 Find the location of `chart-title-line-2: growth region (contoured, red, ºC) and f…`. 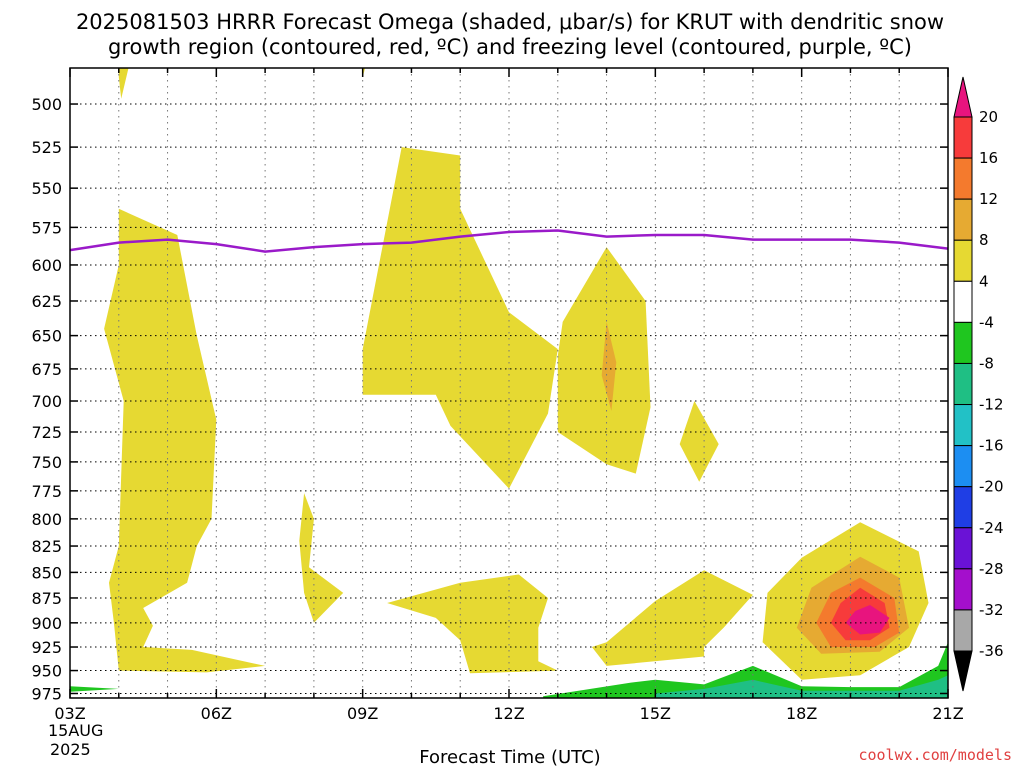

chart-title-line-2: growth region (contoured, red, ºC) and f… is located at coordinates (510, 47).